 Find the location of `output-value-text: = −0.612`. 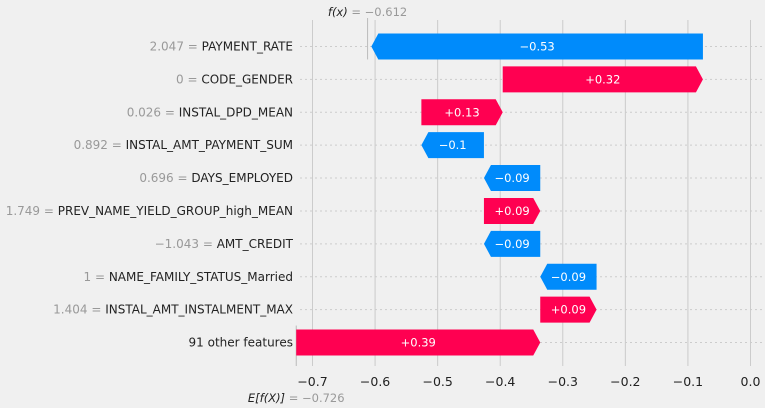

output-value-text: = −0.612 is located at coordinates (378, 12).